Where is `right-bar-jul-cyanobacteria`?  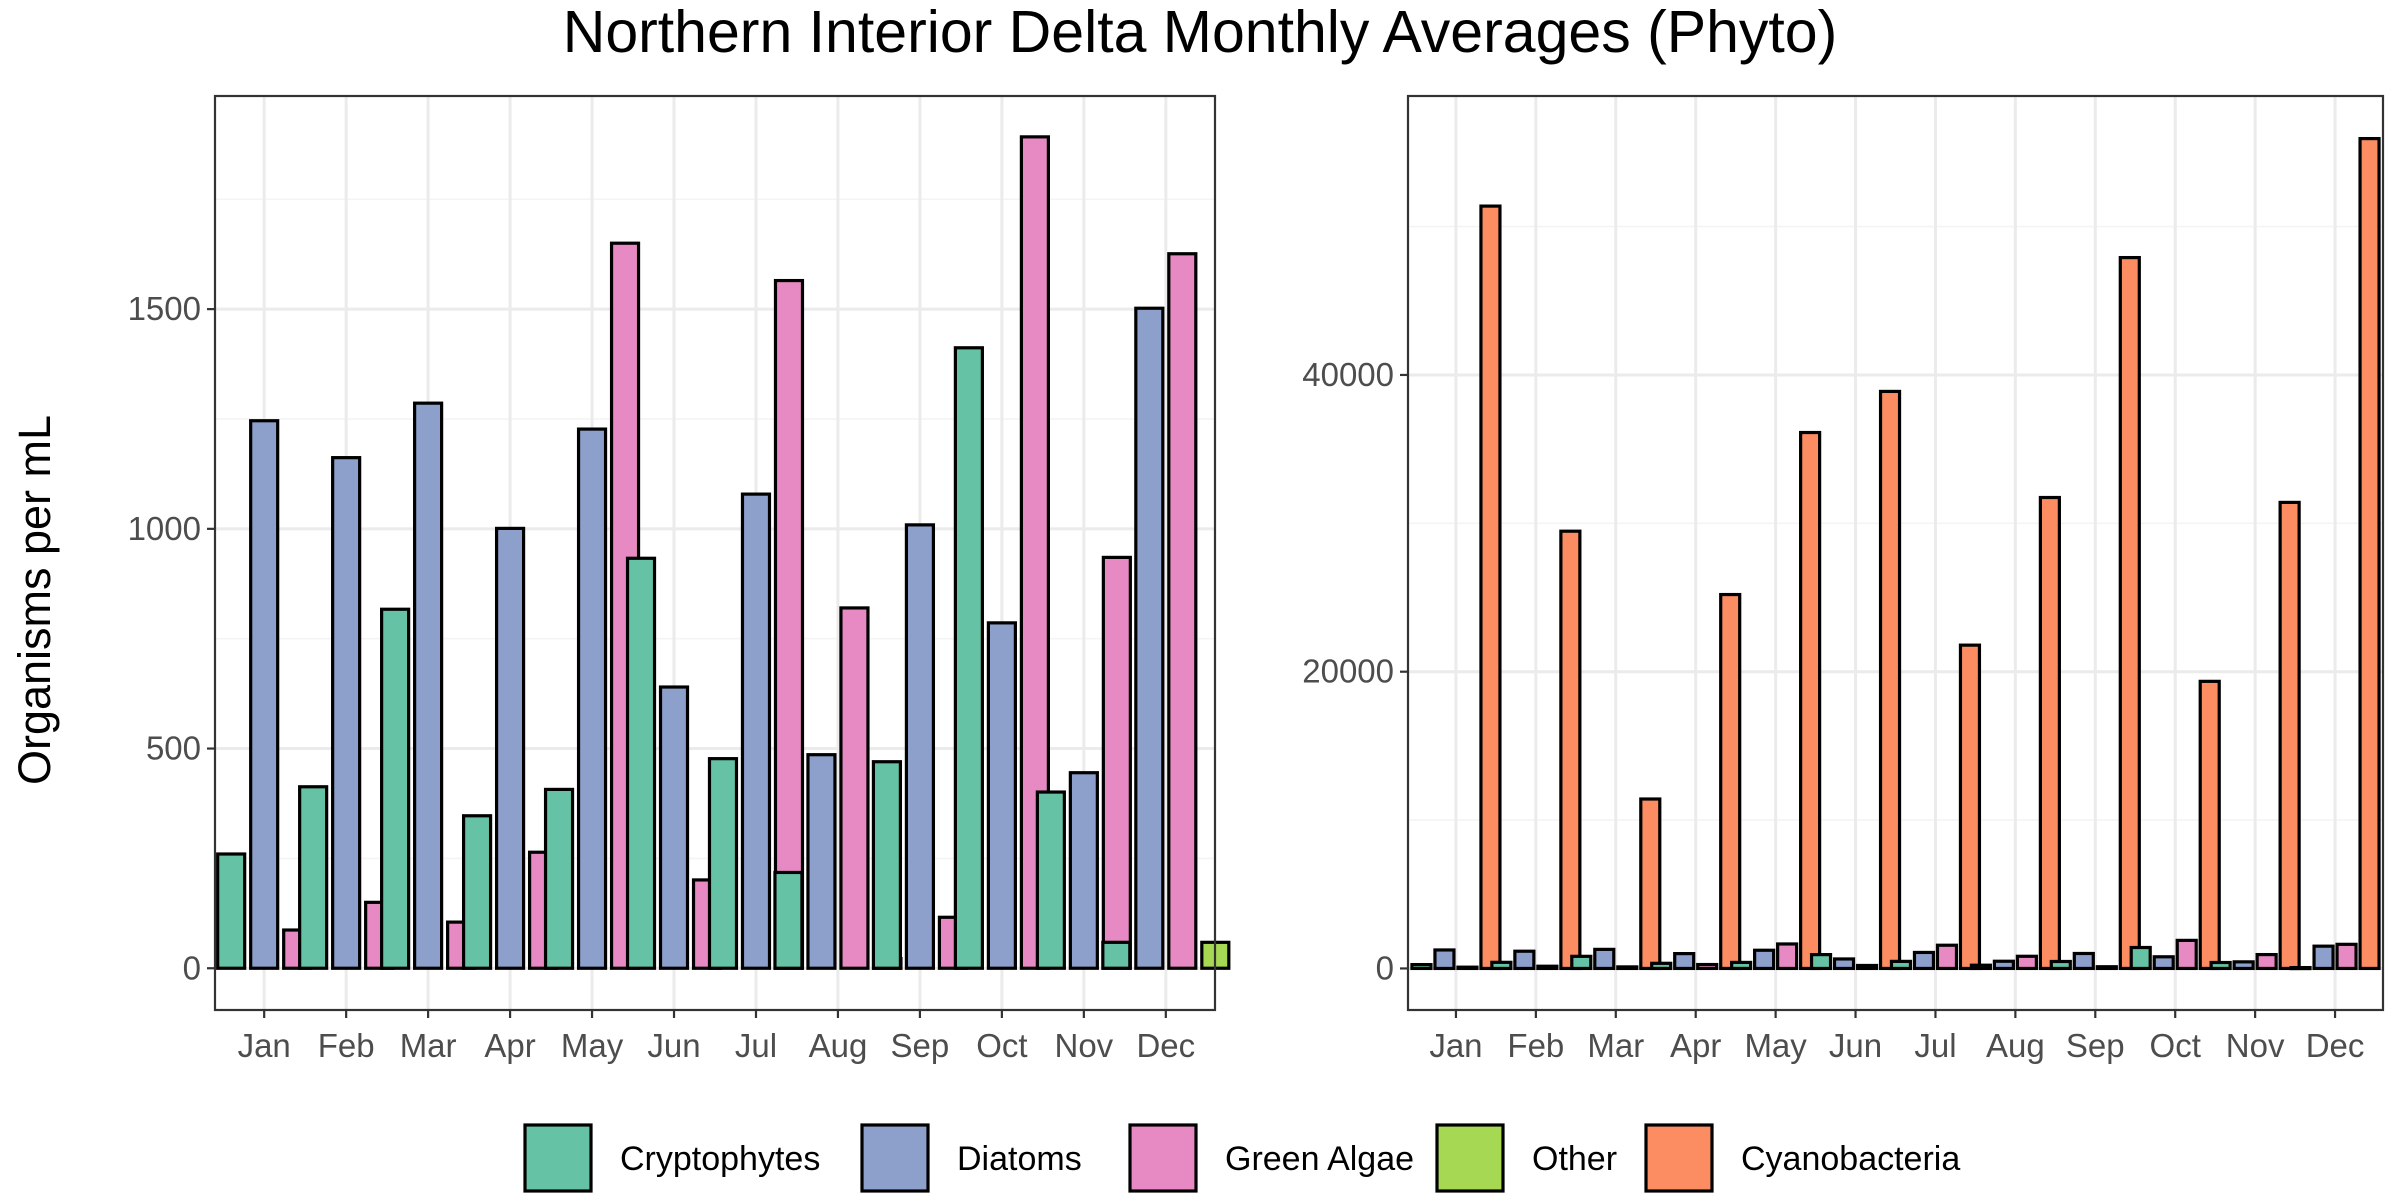
right-bar-jul-cyanobacteria is located at coordinates (1970, 807).